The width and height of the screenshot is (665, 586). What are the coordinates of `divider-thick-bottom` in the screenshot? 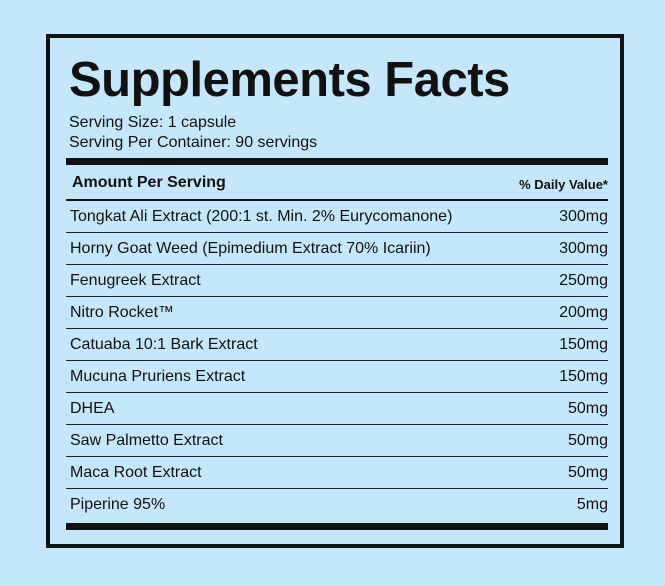 It's located at (337, 526).